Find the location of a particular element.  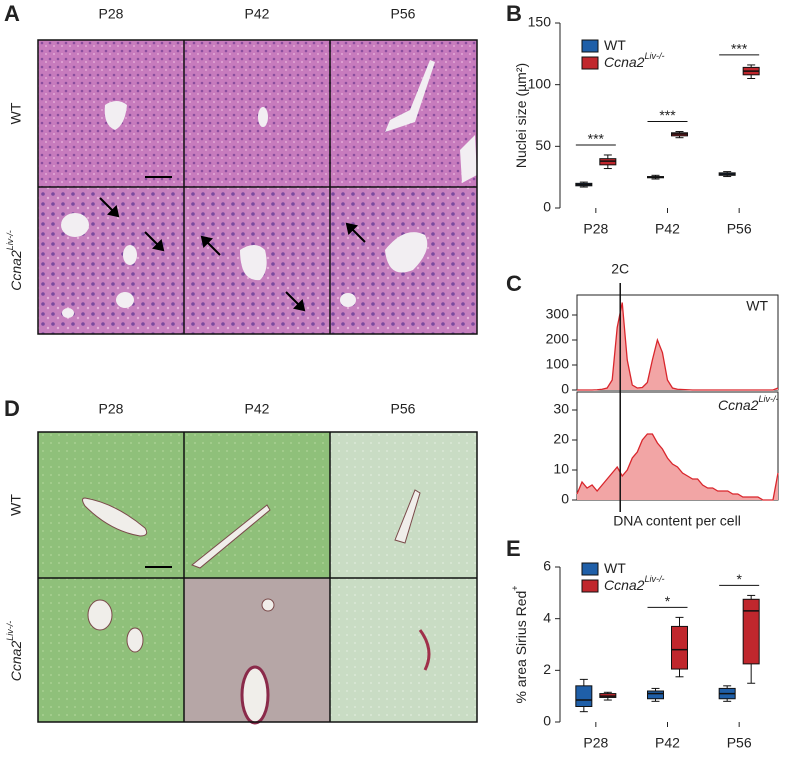

histogram-fill is located at coordinates (677, 346).